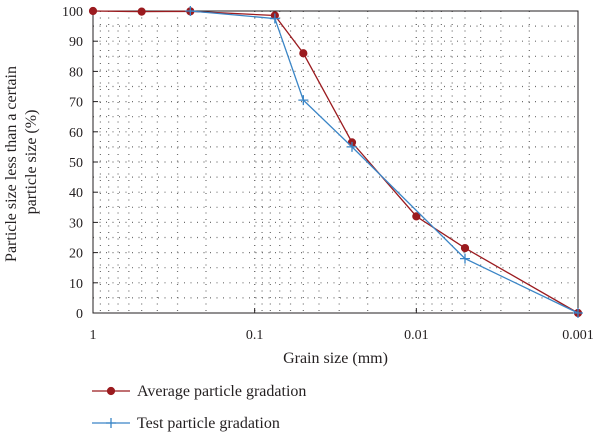 The image size is (600, 436). Describe the element at coordinates (76, 42) in the screenshot. I see `y-tick-label: 90` at that location.